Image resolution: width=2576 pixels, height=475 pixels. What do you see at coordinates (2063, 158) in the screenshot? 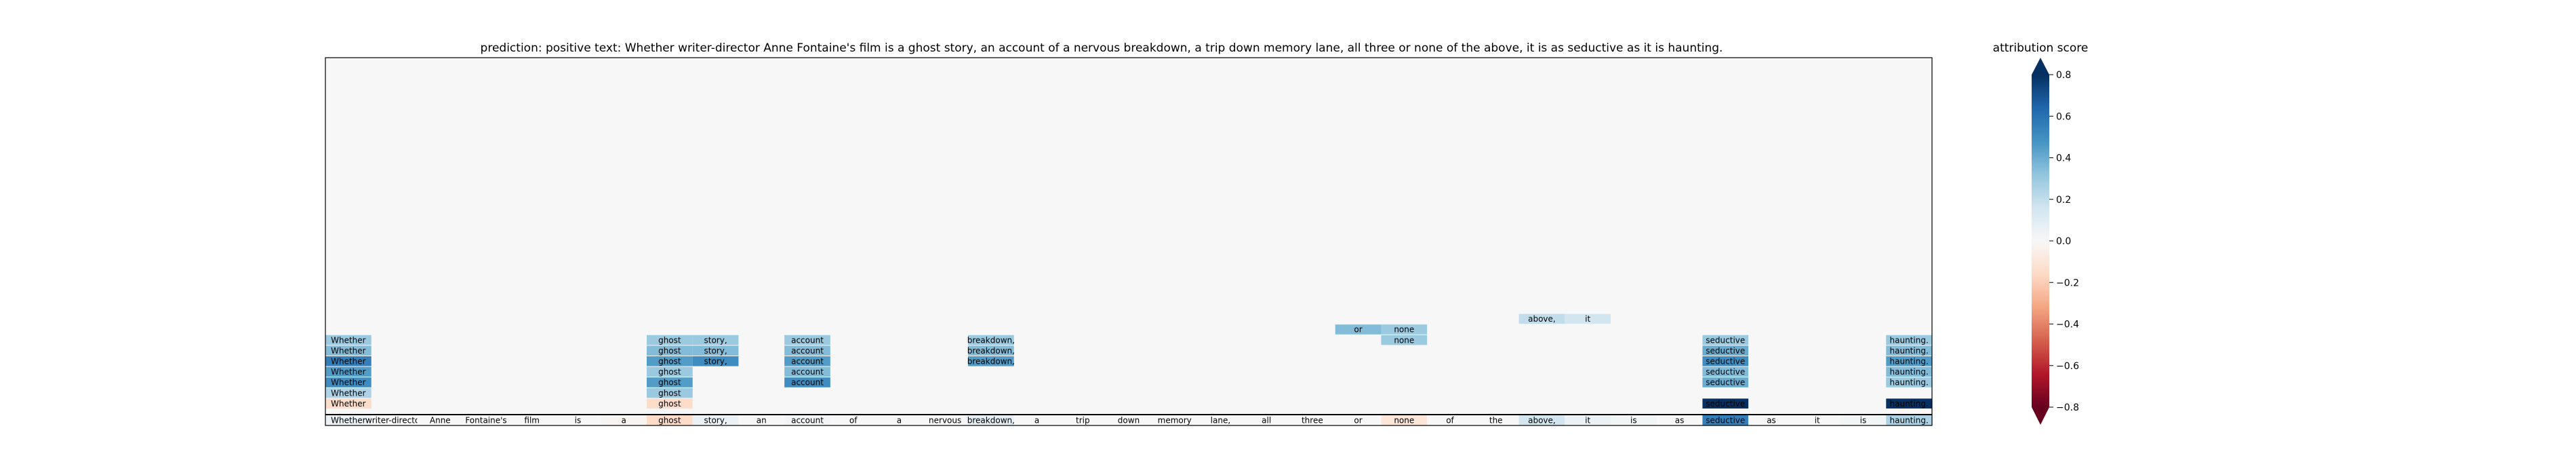
I see `colorbar-tick-label: 0.4` at bounding box center [2063, 158].